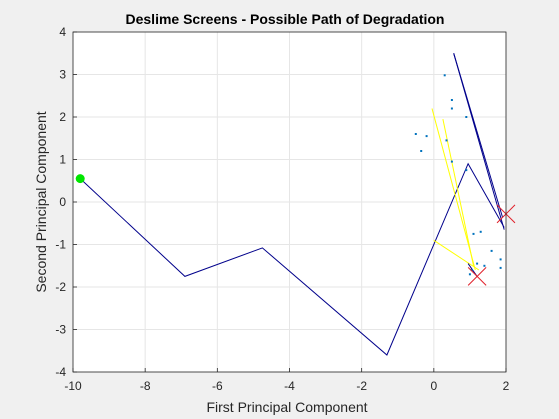  What do you see at coordinates (60, 287) in the screenshot?
I see `y-tick-label: -2` at bounding box center [60, 287].